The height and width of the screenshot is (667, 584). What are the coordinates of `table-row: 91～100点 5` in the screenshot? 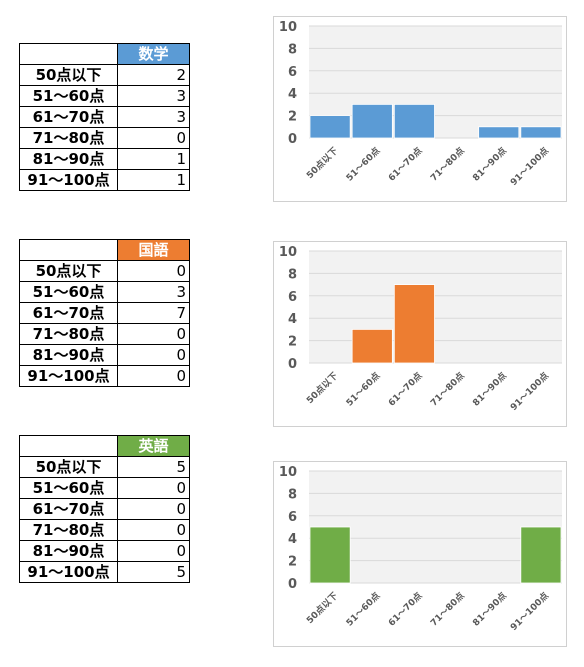 It's located at (104, 572).